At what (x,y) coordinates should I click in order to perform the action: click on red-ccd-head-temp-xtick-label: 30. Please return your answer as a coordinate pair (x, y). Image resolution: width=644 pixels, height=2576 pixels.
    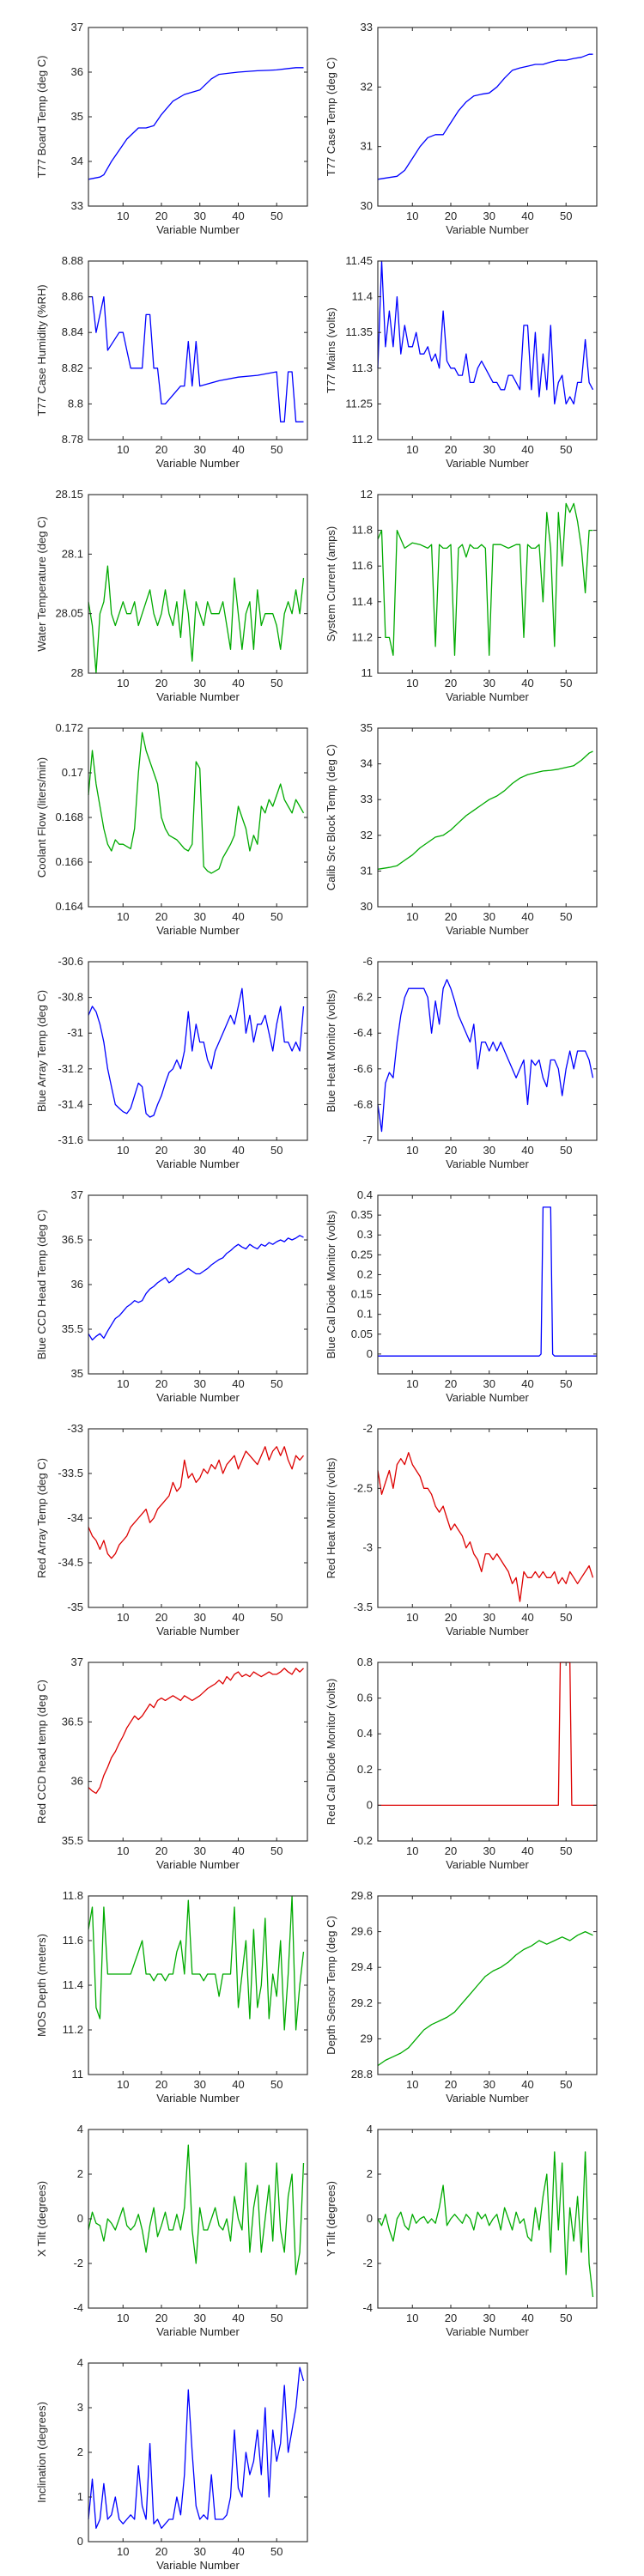
    Looking at the image, I should click on (200, 1850).